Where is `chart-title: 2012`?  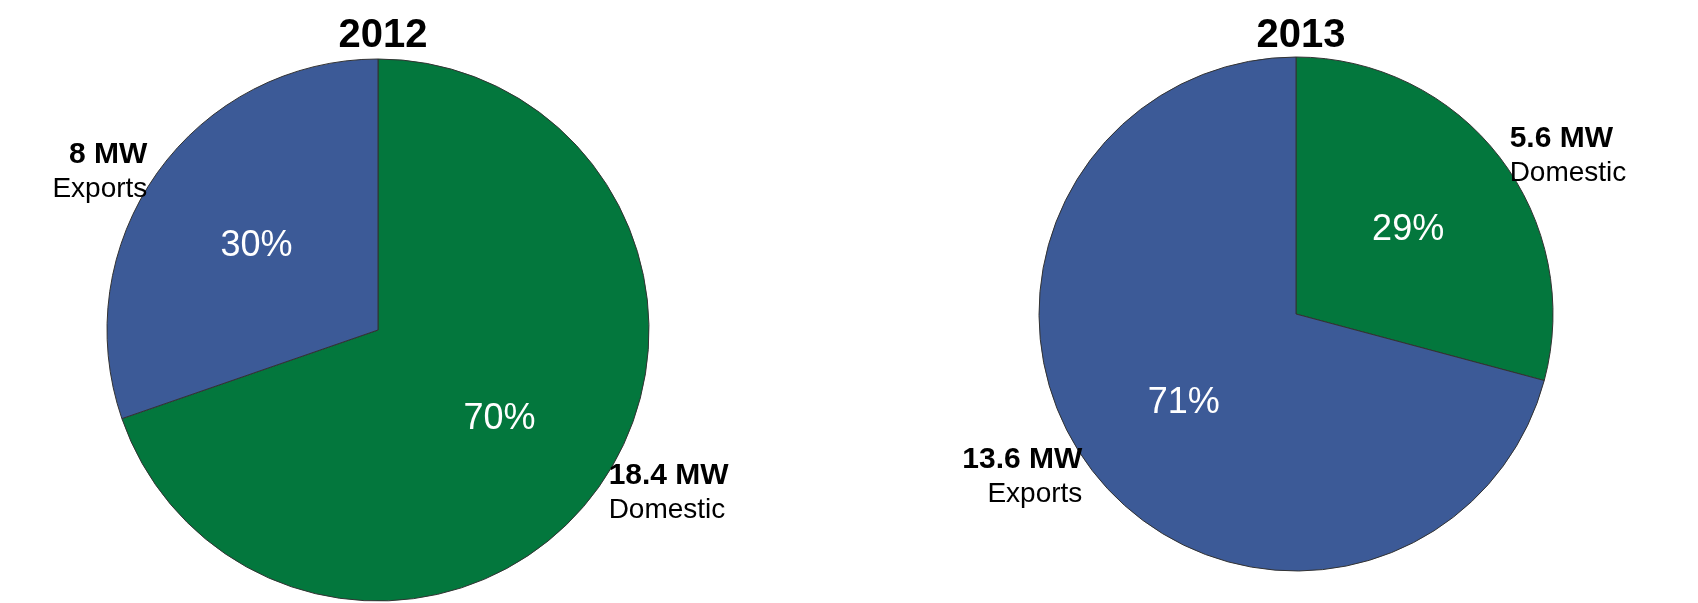
chart-title: 2012 is located at coordinates (383, 33).